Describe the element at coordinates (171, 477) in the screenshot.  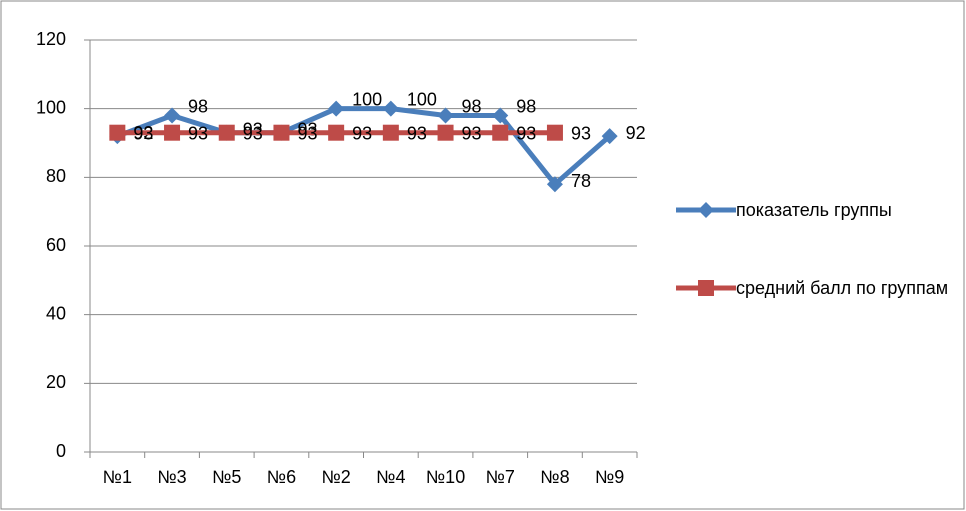
I see `x-tick-label: №3` at that location.